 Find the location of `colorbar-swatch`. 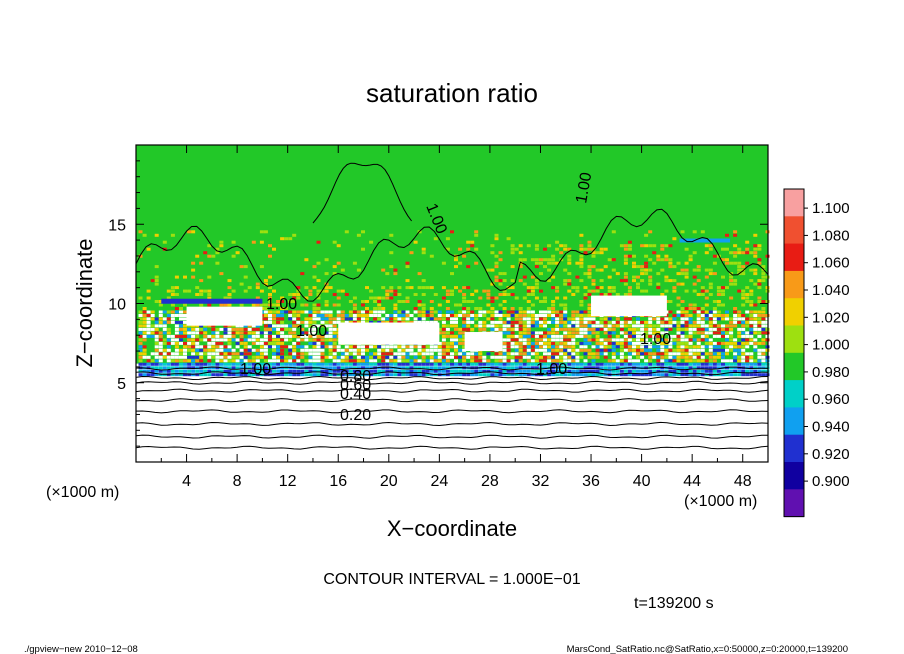

colorbar-swatch is located at coordinates (794, 230).